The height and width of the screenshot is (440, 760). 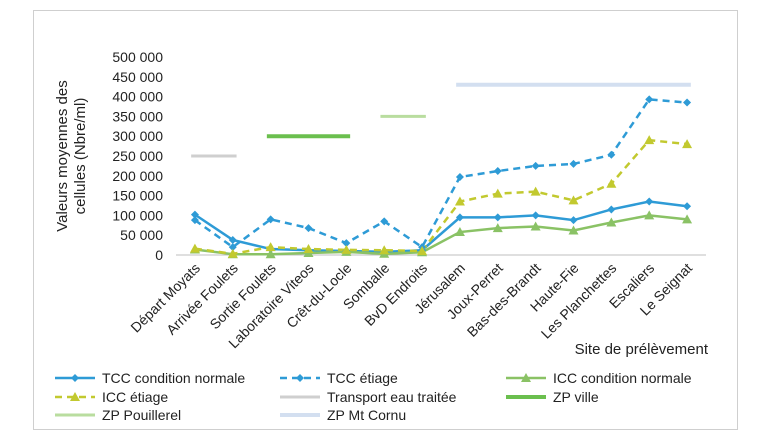 What do you see at coordinates (441, 120) in the screenshot?
I see `zone-lines` at bounding box center [441, 120].